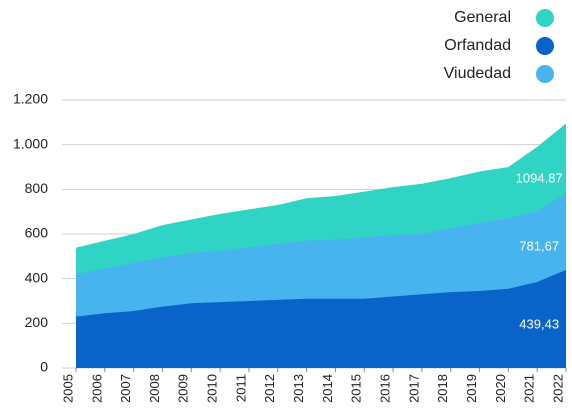  What do you see at coordinates (30, 99) in the screenshot?
I see `y-tick-label: 1.200` at bounding box center [30, 99].